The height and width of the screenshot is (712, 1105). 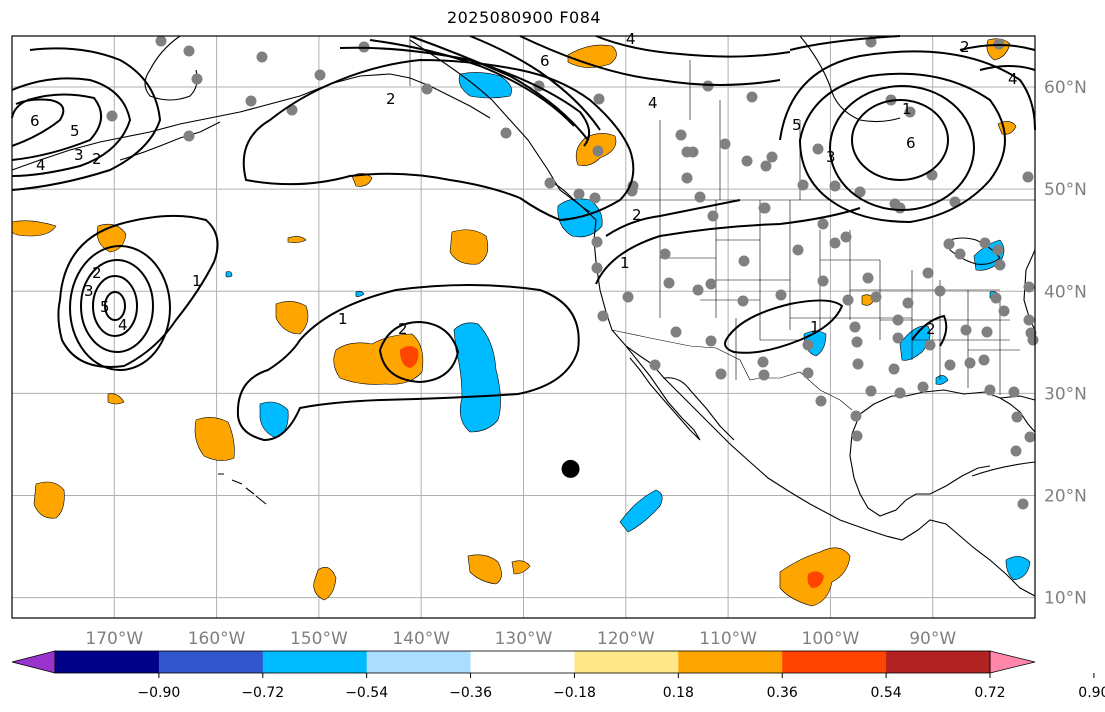 What do you see at coordinates (730, 130) in the screenshot?
I see `canada-provinces` at bounding box center [730, 130].